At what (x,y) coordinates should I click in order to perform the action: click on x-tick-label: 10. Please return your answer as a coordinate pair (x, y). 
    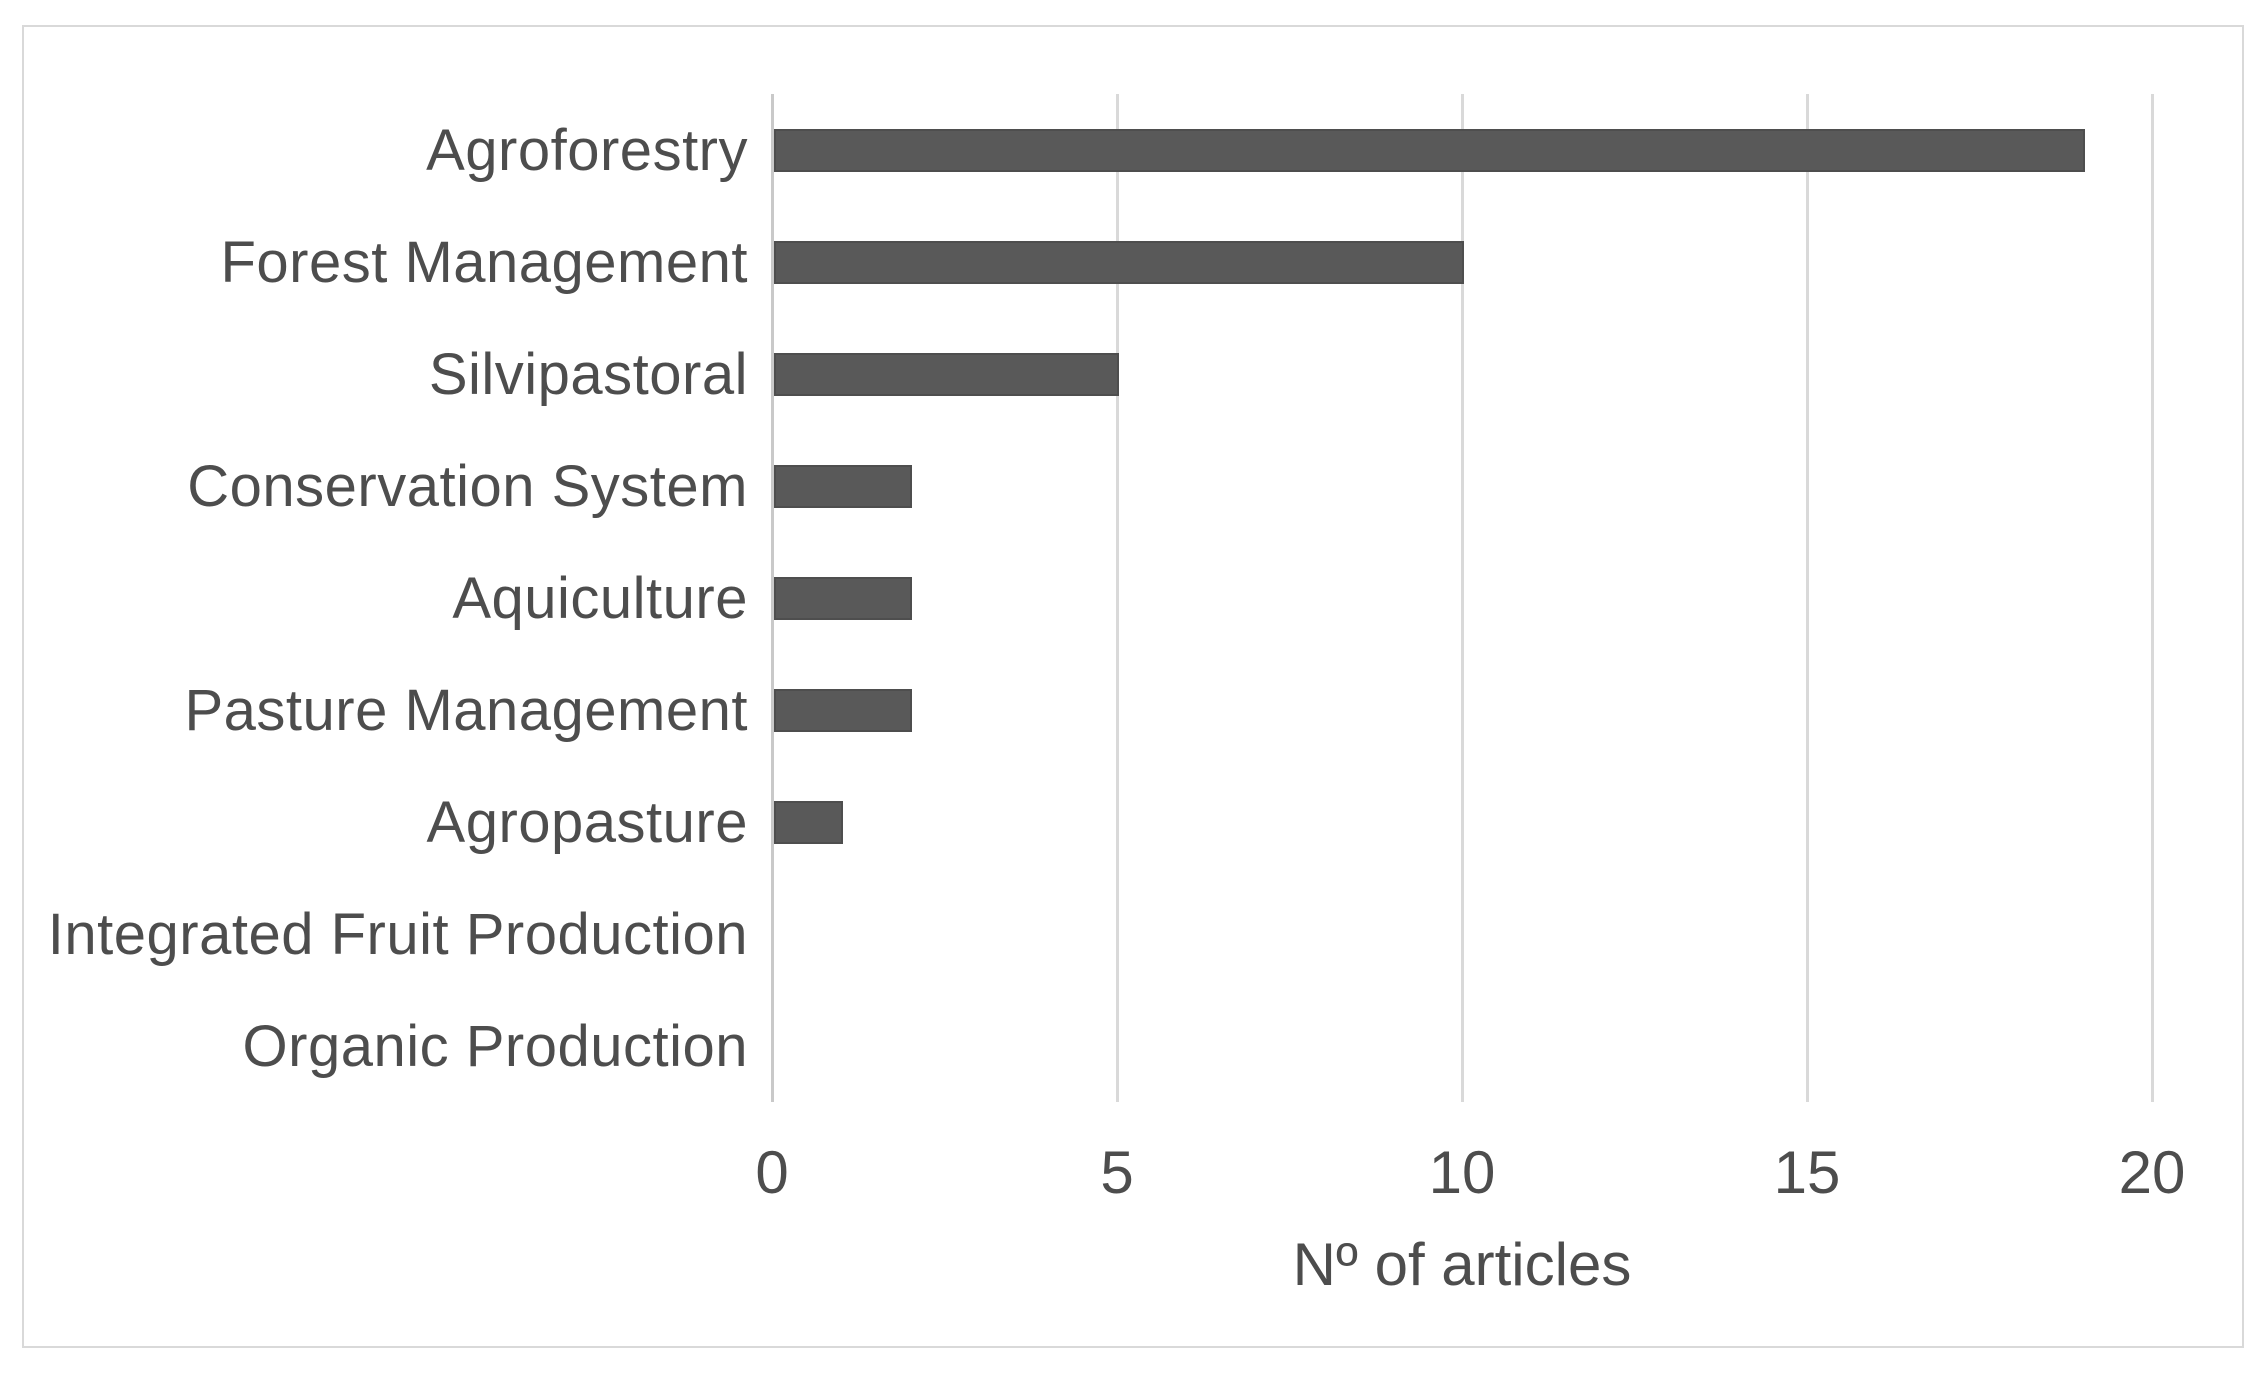
    Looking at the image, I should click on (1462, 1172).